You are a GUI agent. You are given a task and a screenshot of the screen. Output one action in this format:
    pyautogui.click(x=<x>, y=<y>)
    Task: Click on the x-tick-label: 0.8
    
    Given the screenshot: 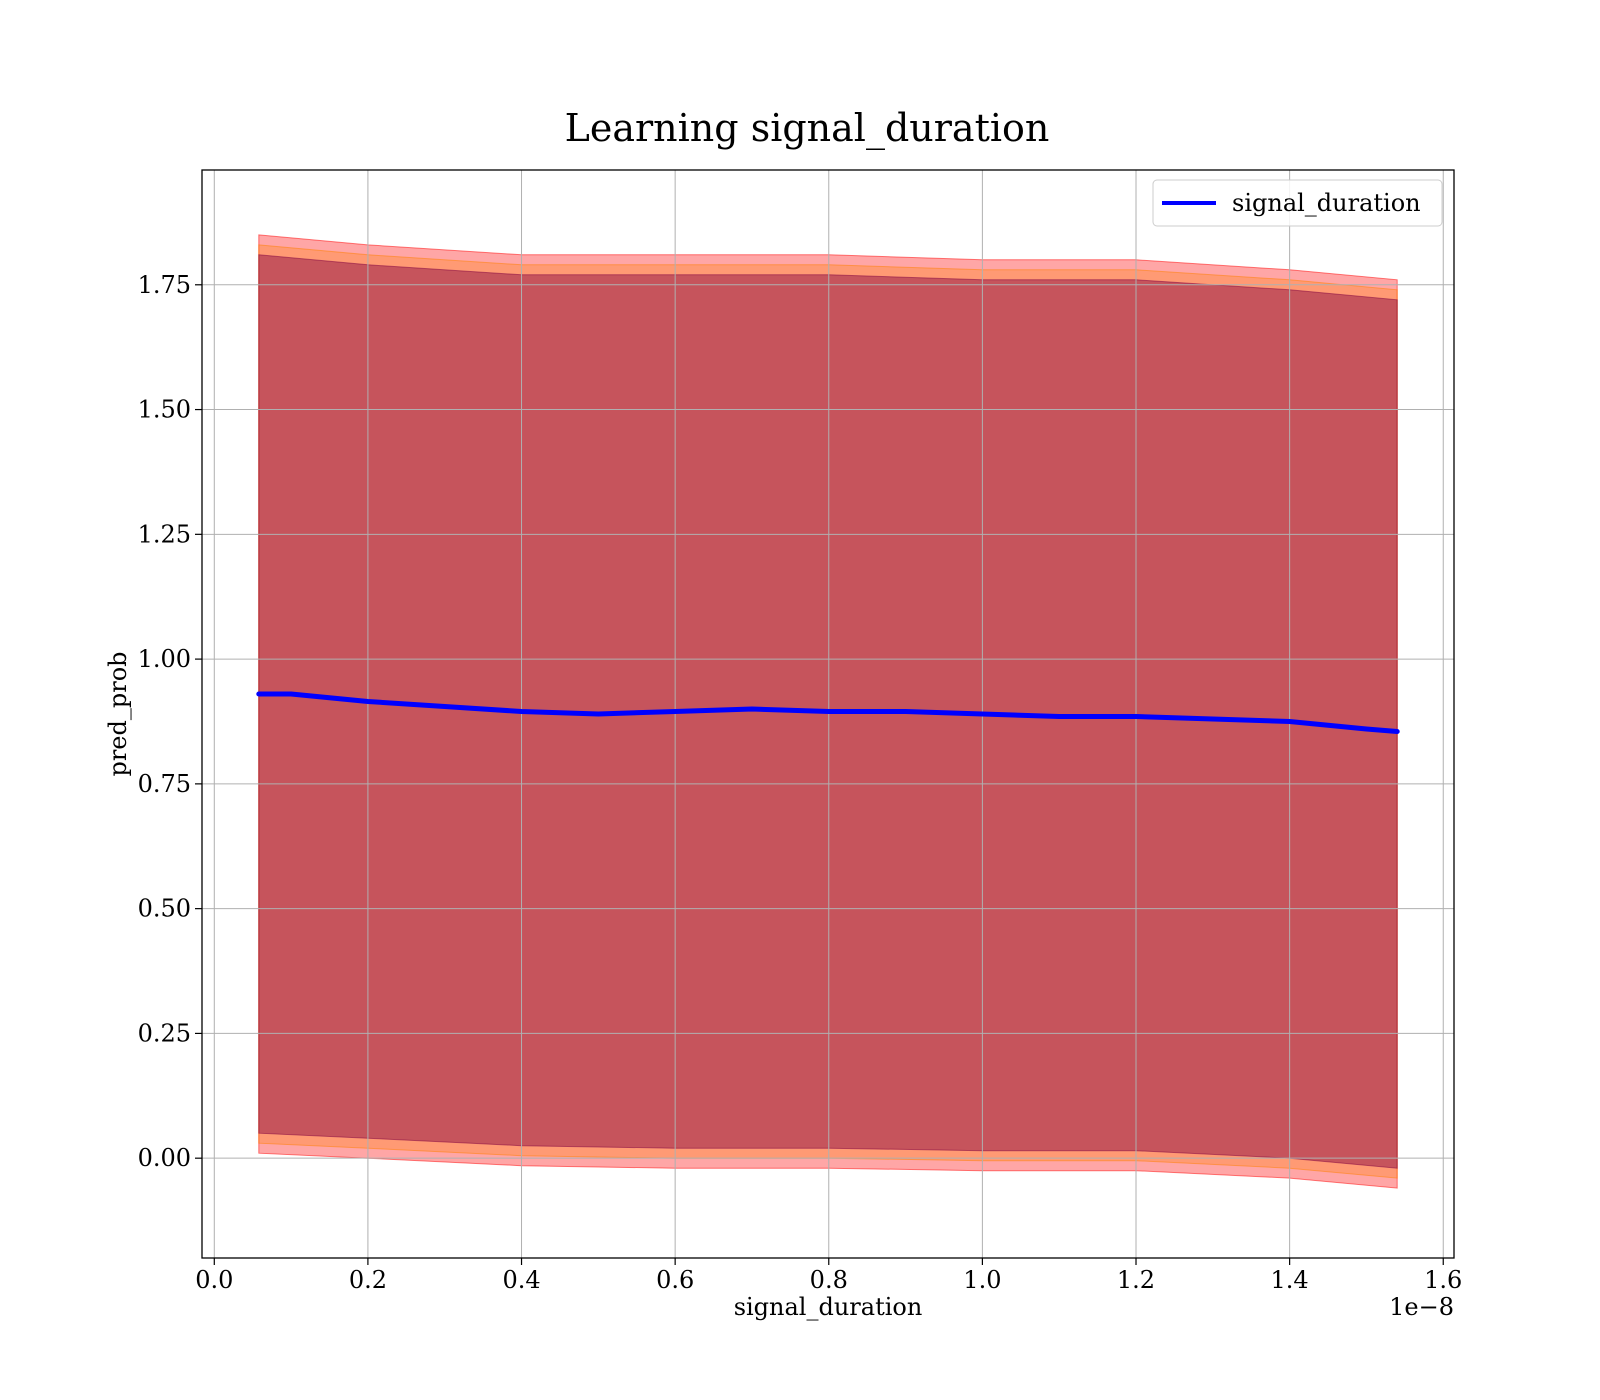 What is the action you would take?
    pyautogui.click(x=829, y=1280)
    